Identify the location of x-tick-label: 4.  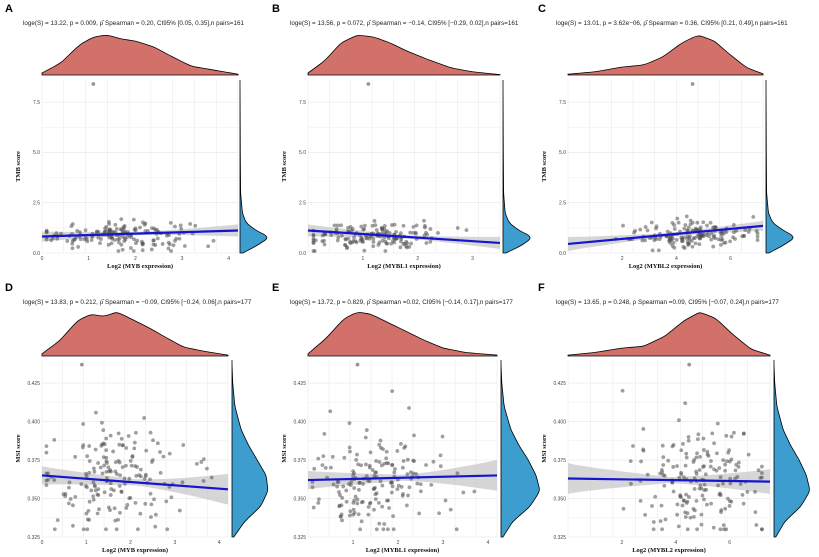
(676, 259).